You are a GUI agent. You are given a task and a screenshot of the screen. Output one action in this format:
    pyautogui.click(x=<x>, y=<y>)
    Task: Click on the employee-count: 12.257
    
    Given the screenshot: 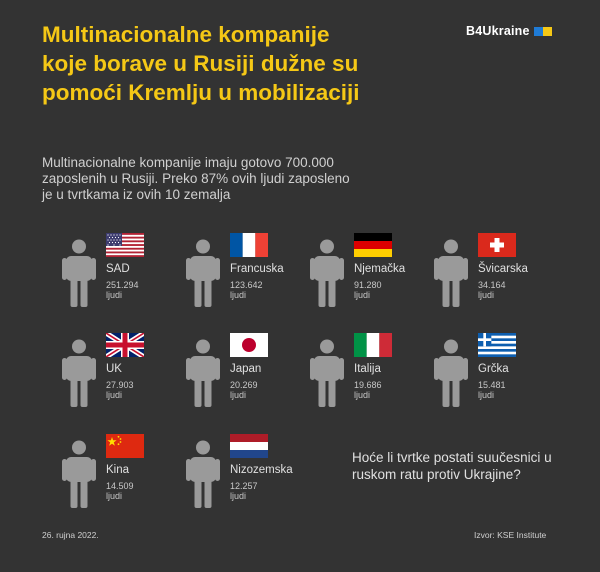 What is the action you would take?
    pyautogui.click(x=244, y=486)
    